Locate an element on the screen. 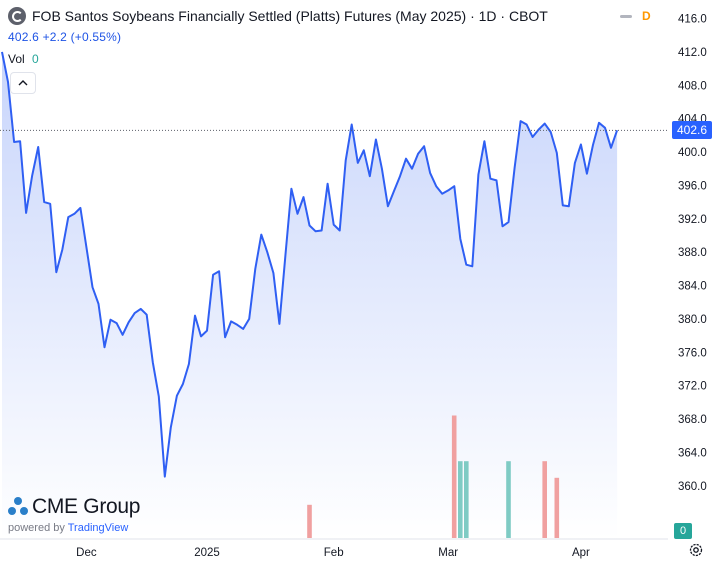 The width and height of the screenshot is (720, 563). y-tick-label: 388.0 is located at coordinates (692, 253).